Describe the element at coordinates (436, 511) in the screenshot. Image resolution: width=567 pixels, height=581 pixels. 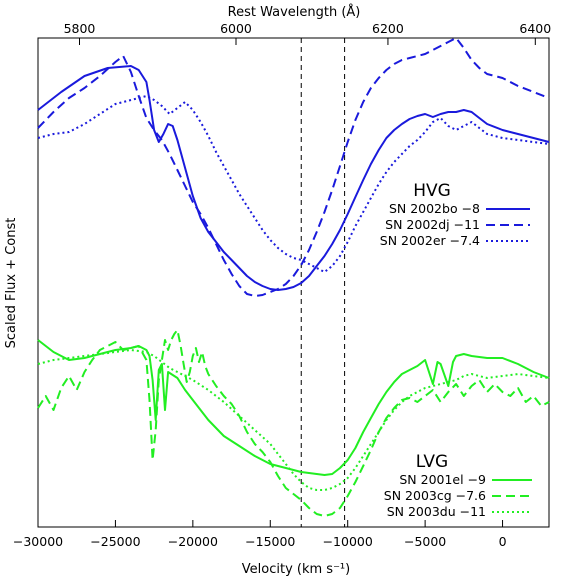
I see `legend-label-2003du: SN 2003du −11` at that location.